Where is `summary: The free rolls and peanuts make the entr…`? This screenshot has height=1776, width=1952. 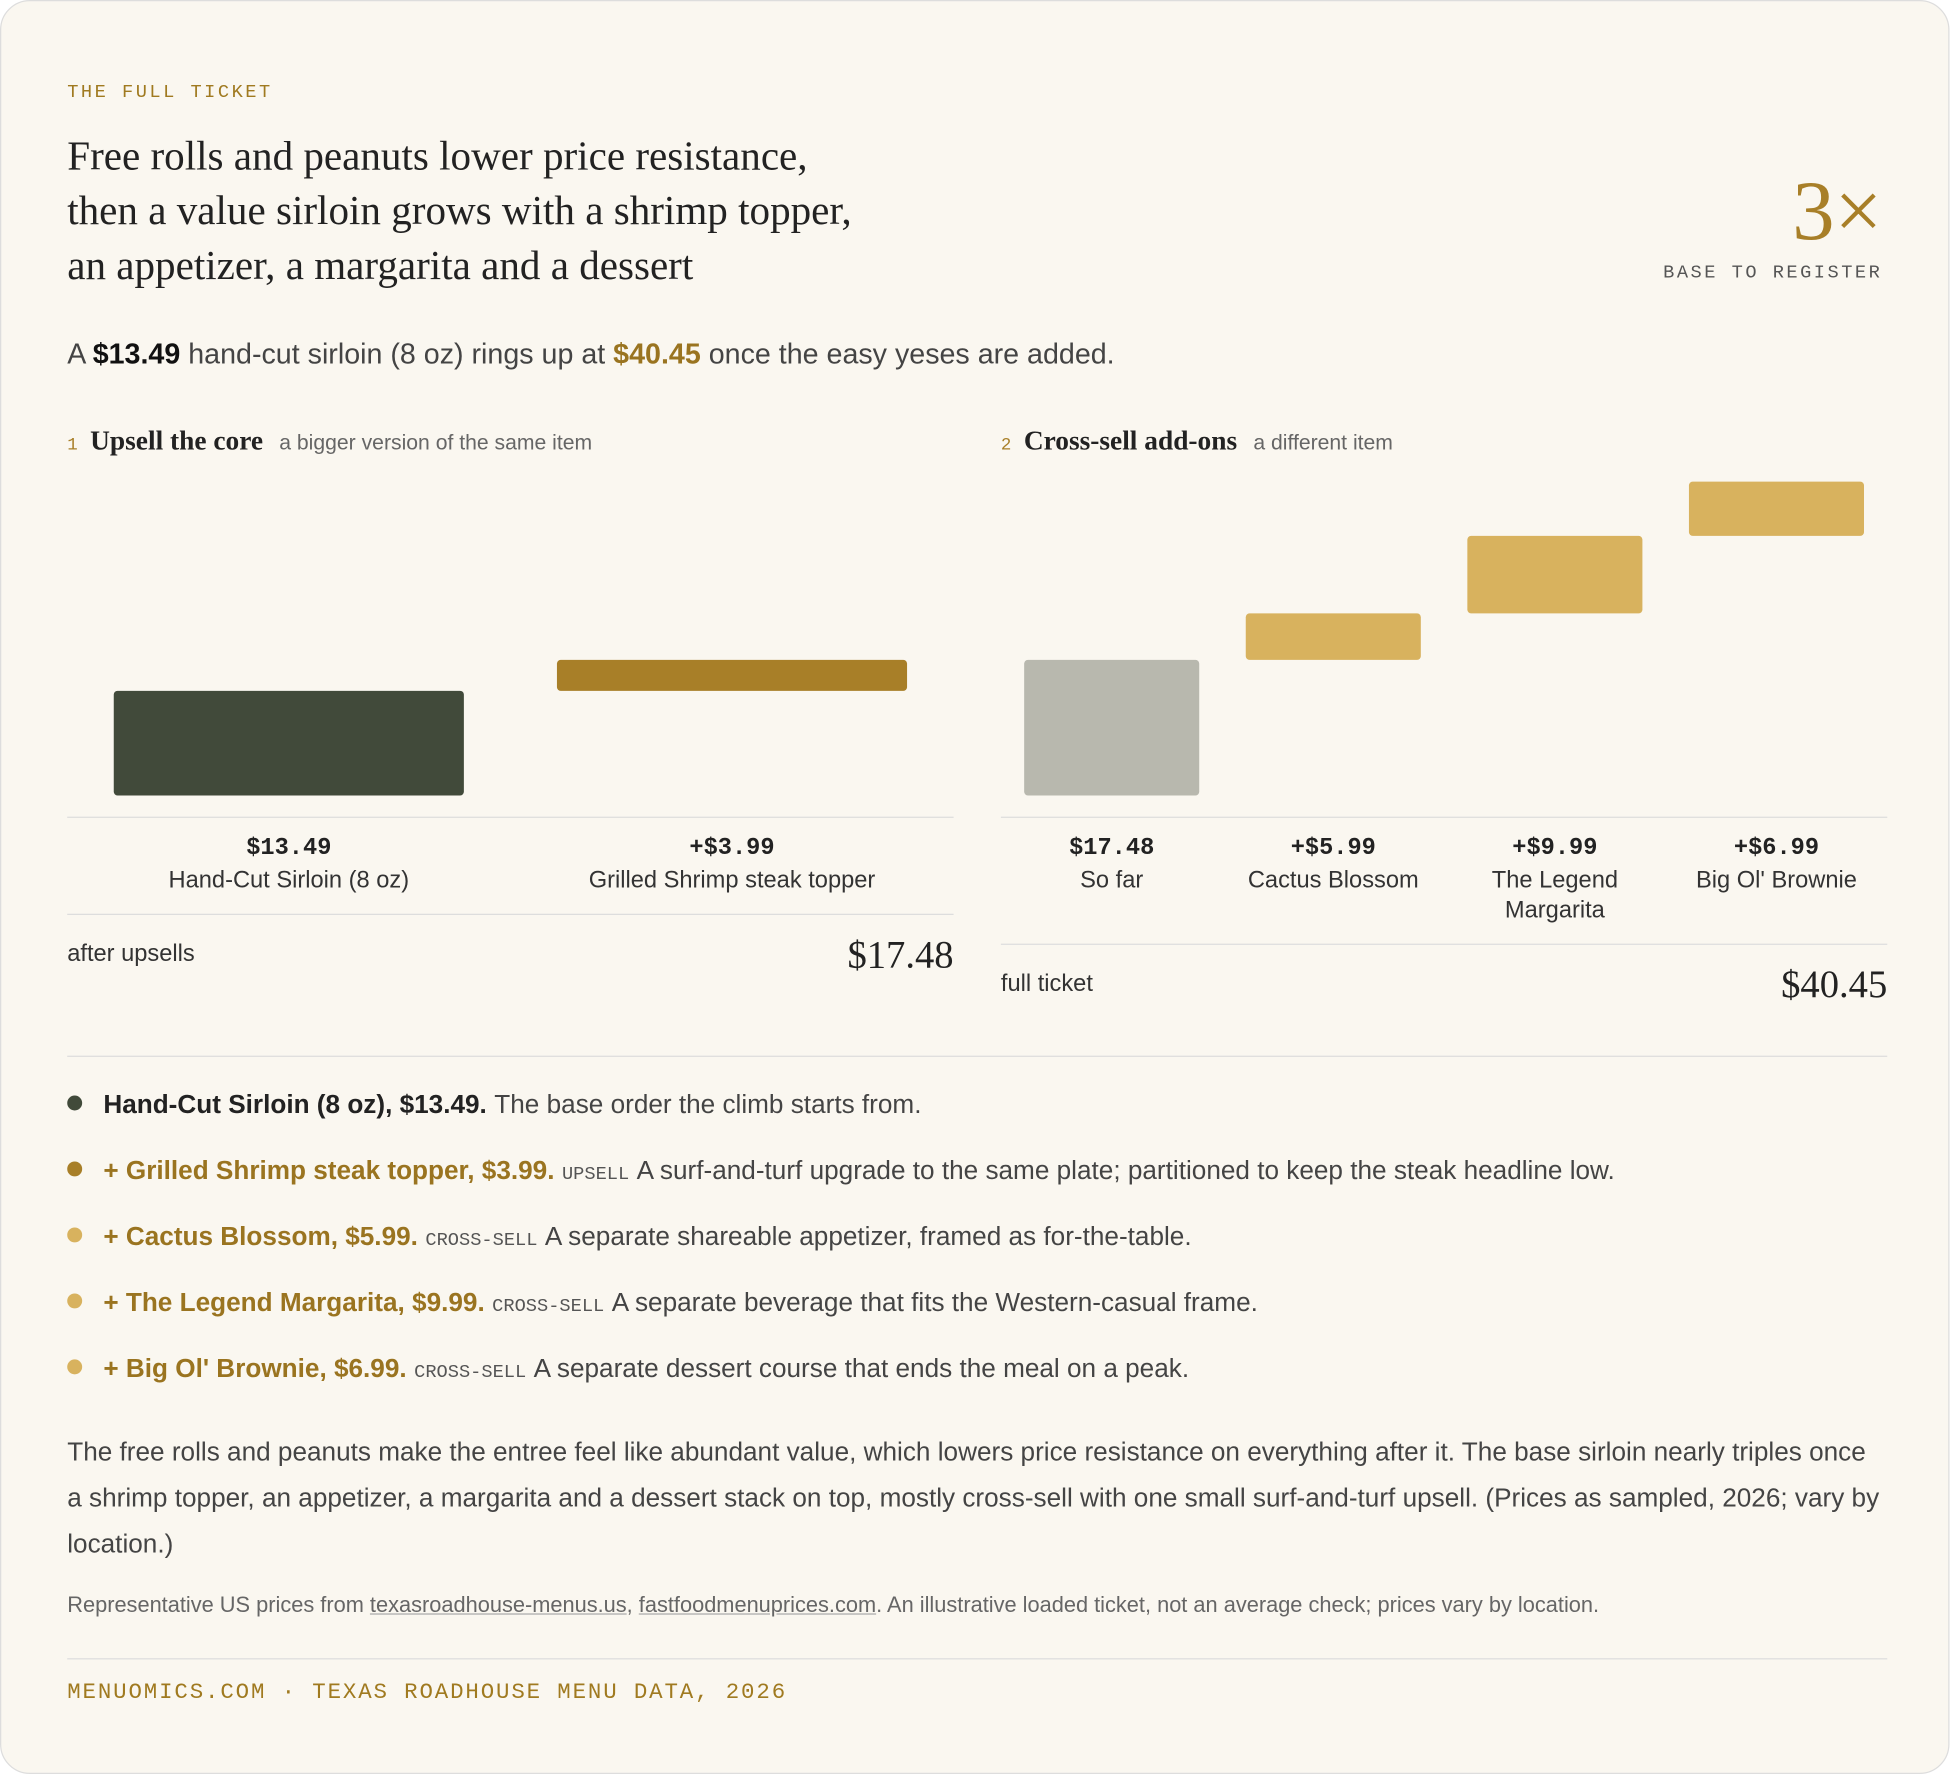
summary: The free rolls and peanuts make the entr… is located at coordinates (973, 1498).